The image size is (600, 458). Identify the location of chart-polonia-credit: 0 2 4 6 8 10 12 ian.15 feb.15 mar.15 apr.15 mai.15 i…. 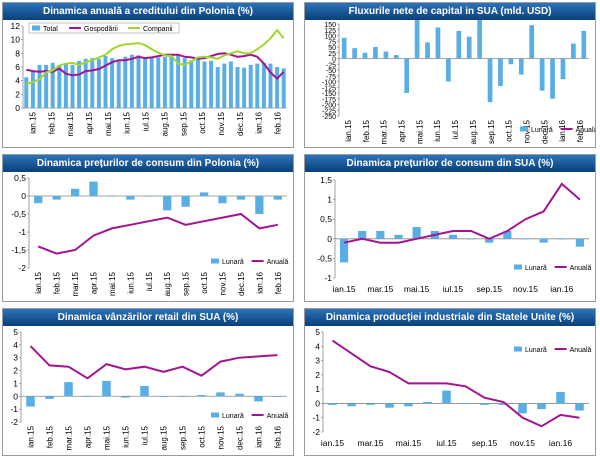
(149, 78).